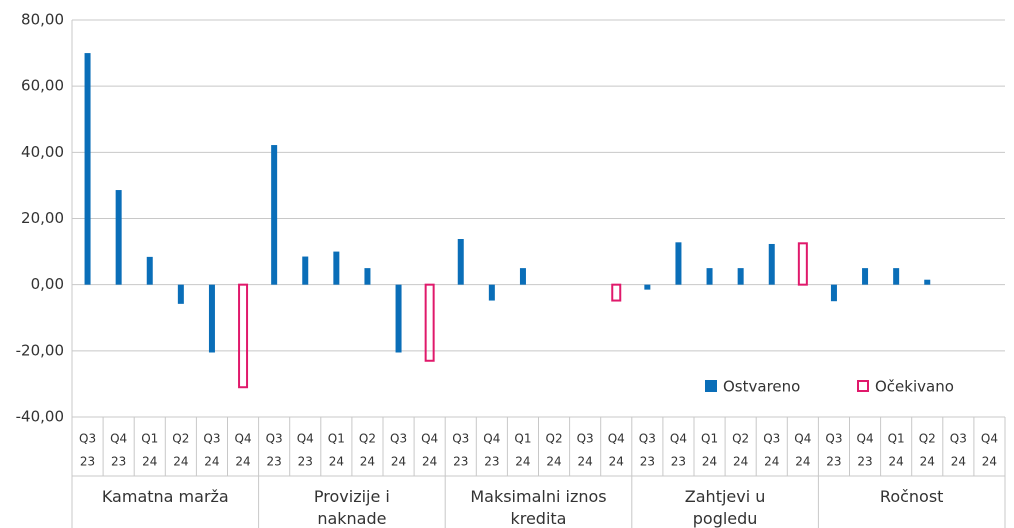 Image resolution: width=1014 pixels, height=528 pixels. Describe the element at coordinates (914, 387) in the screenshot. I see `legend-label: Očekivano` at that location.